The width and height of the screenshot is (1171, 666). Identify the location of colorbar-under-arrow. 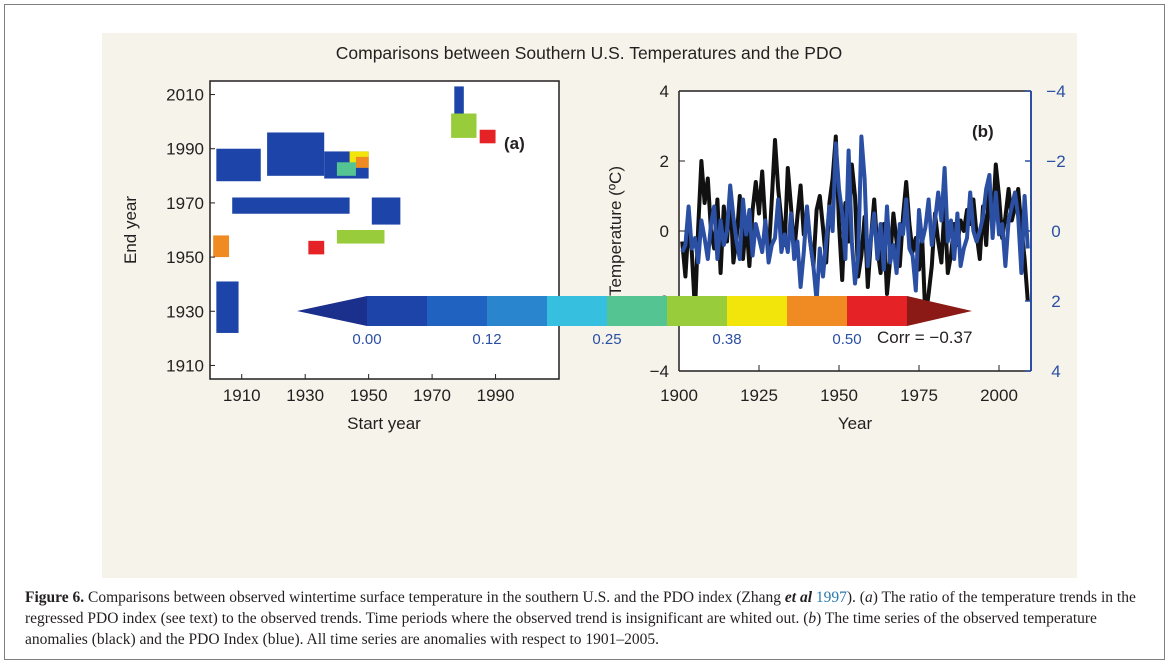
(332, 311).